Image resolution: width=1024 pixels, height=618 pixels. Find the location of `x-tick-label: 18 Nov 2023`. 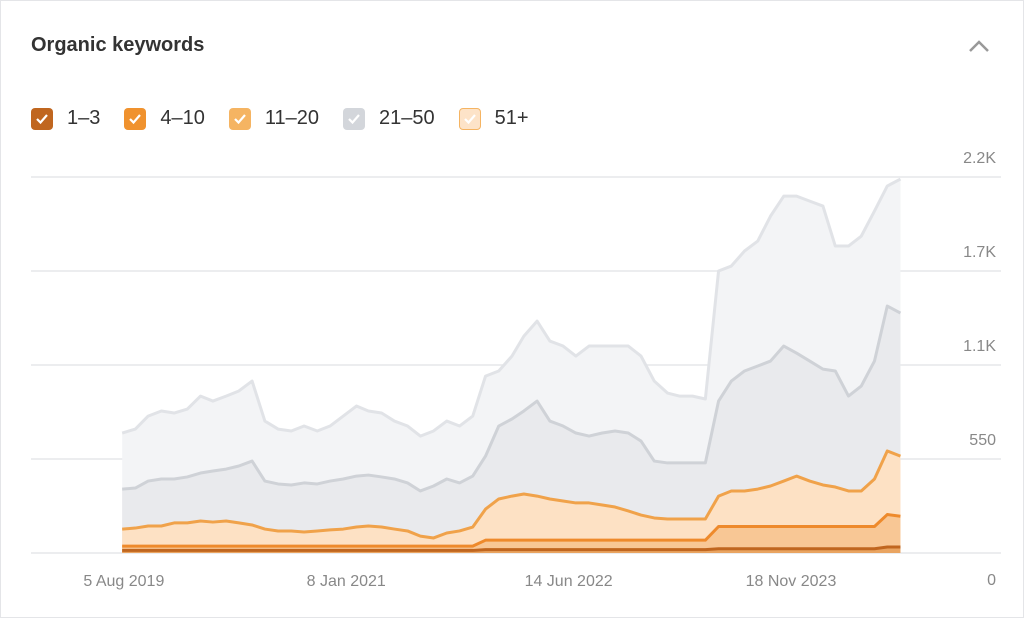

x-tick-label: 18 Nov 2023 is located at coordinates (791, 581).